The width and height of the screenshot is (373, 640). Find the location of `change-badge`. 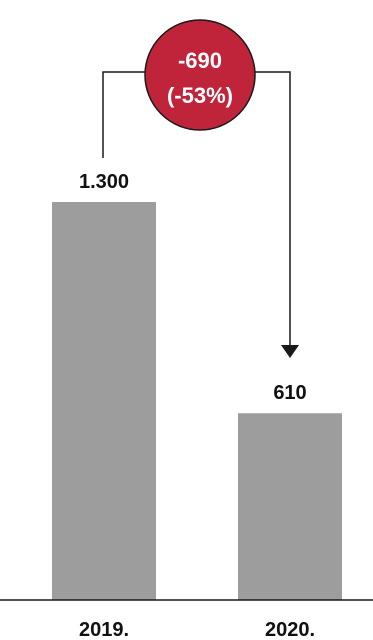

change-badge is located at coordinates (200, 75).